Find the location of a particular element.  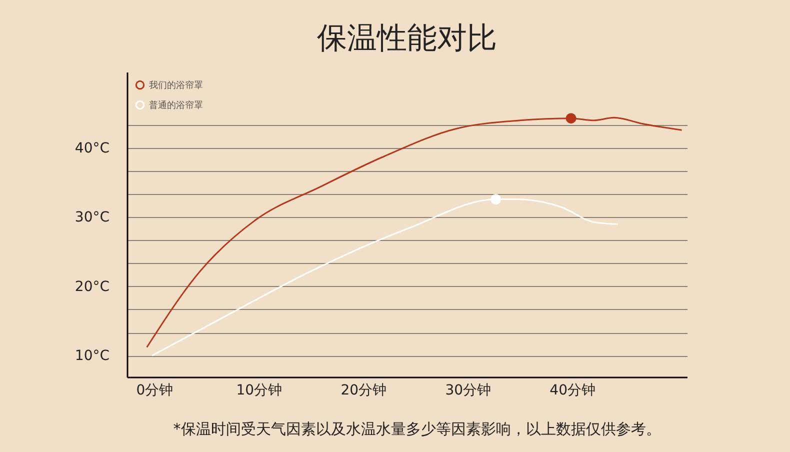

y-tick-label: 10°C is located at coordinates (92, 356).